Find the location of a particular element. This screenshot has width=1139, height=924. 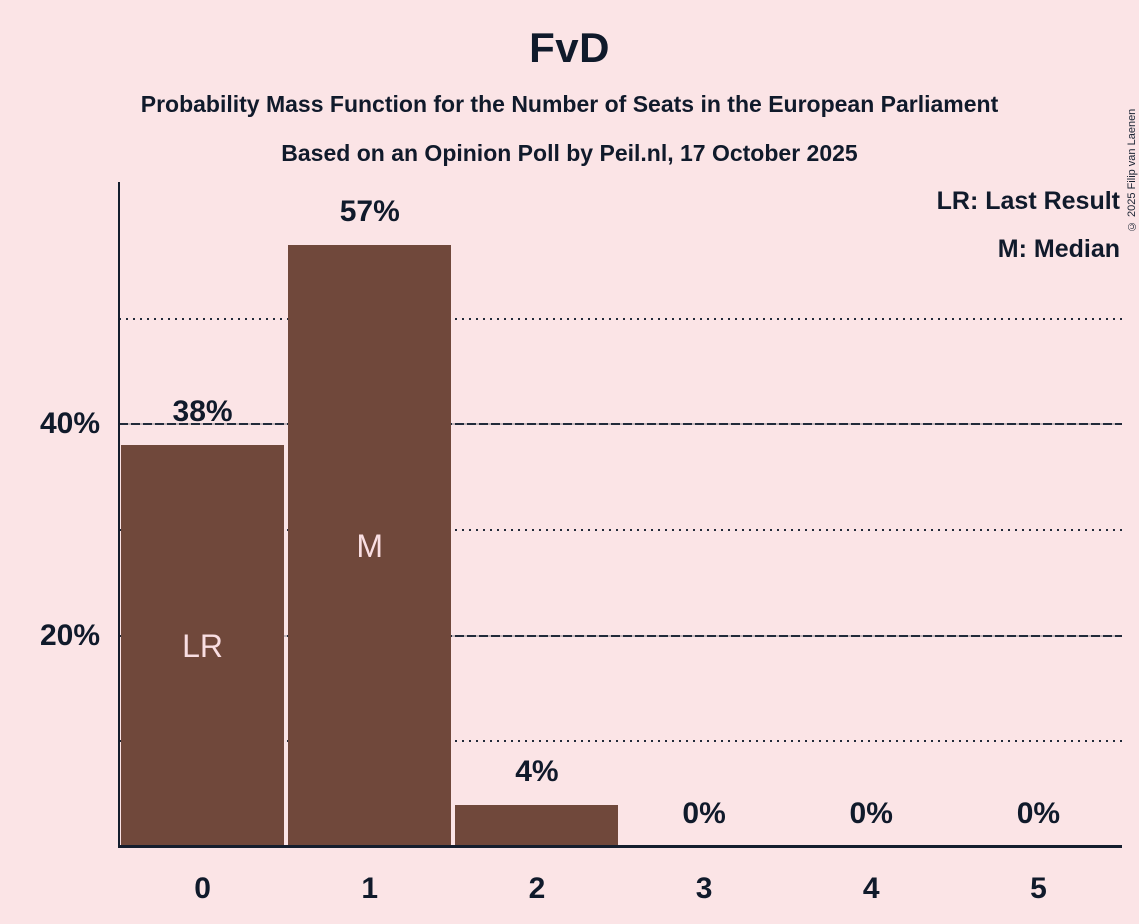

bar-value-label-5: 0% is located at coordinates (1038, 813).